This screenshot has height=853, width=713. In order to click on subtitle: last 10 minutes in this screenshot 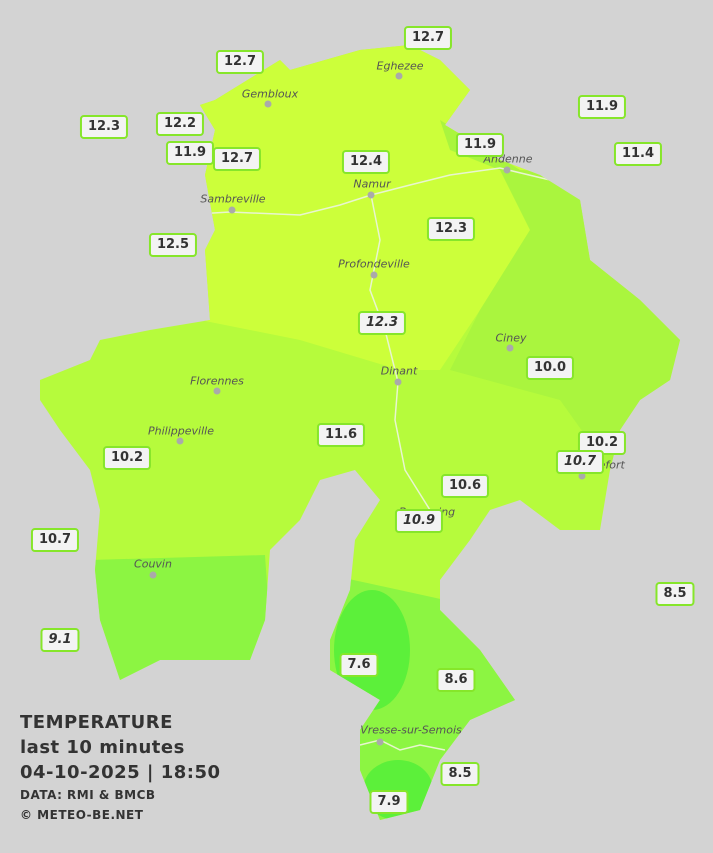, I will do `click(102, 747)`.